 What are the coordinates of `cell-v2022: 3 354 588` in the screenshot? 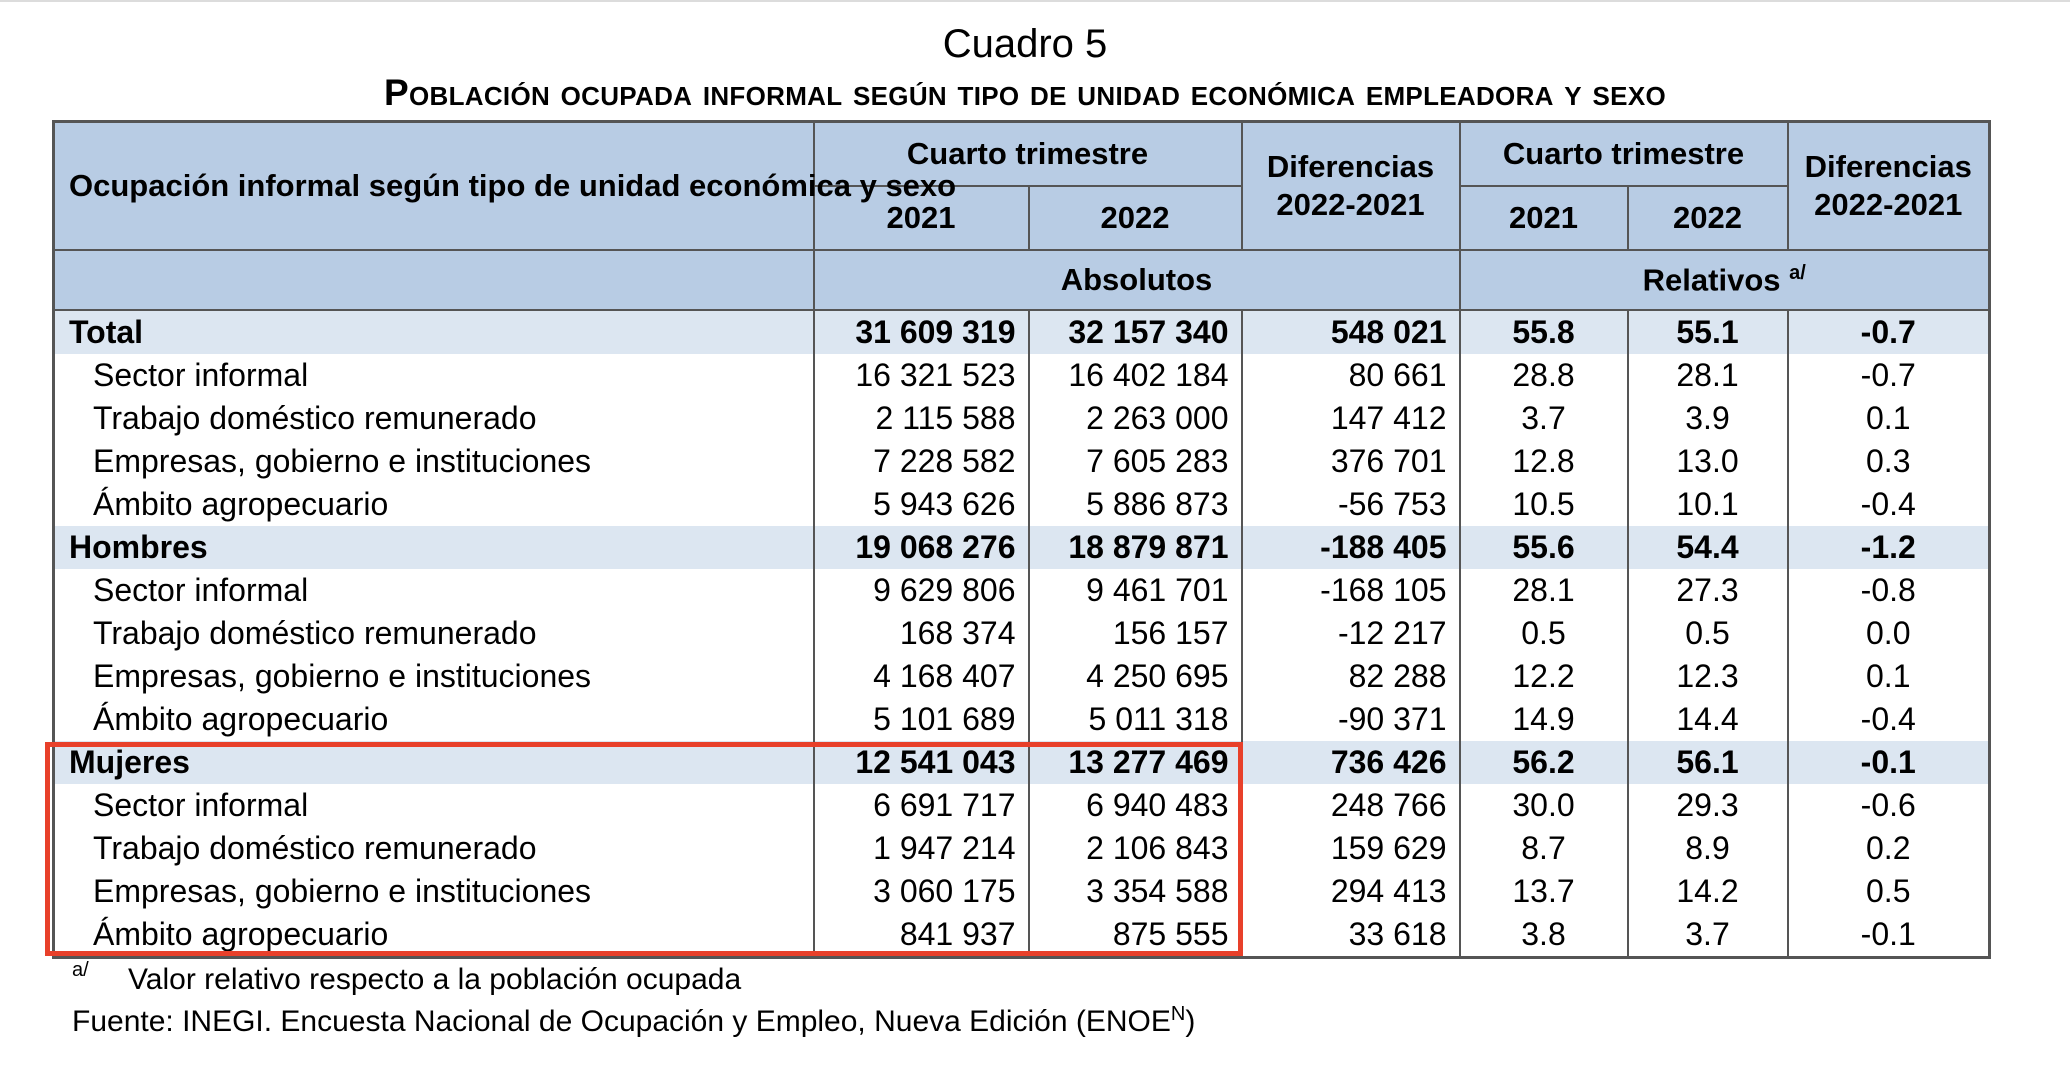 It's located at (1135, 891).